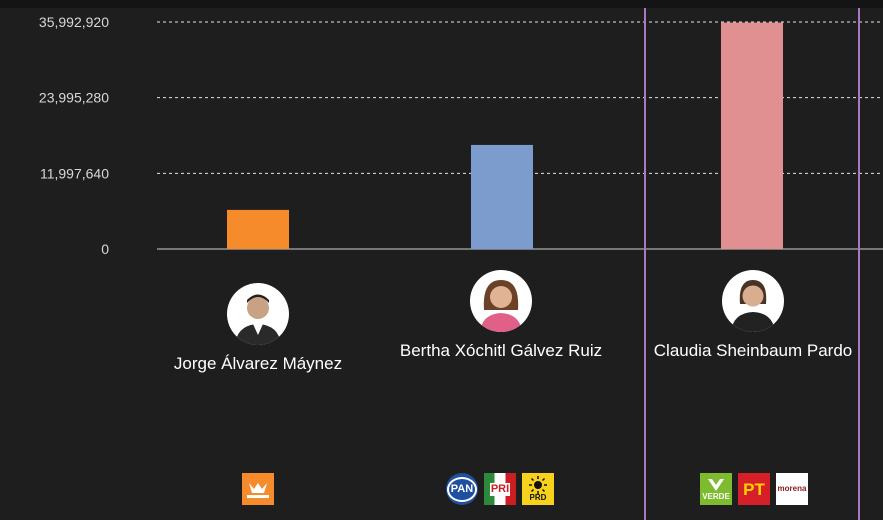  I want to click on prd-logo-icon: PRD, so click(538, 489).